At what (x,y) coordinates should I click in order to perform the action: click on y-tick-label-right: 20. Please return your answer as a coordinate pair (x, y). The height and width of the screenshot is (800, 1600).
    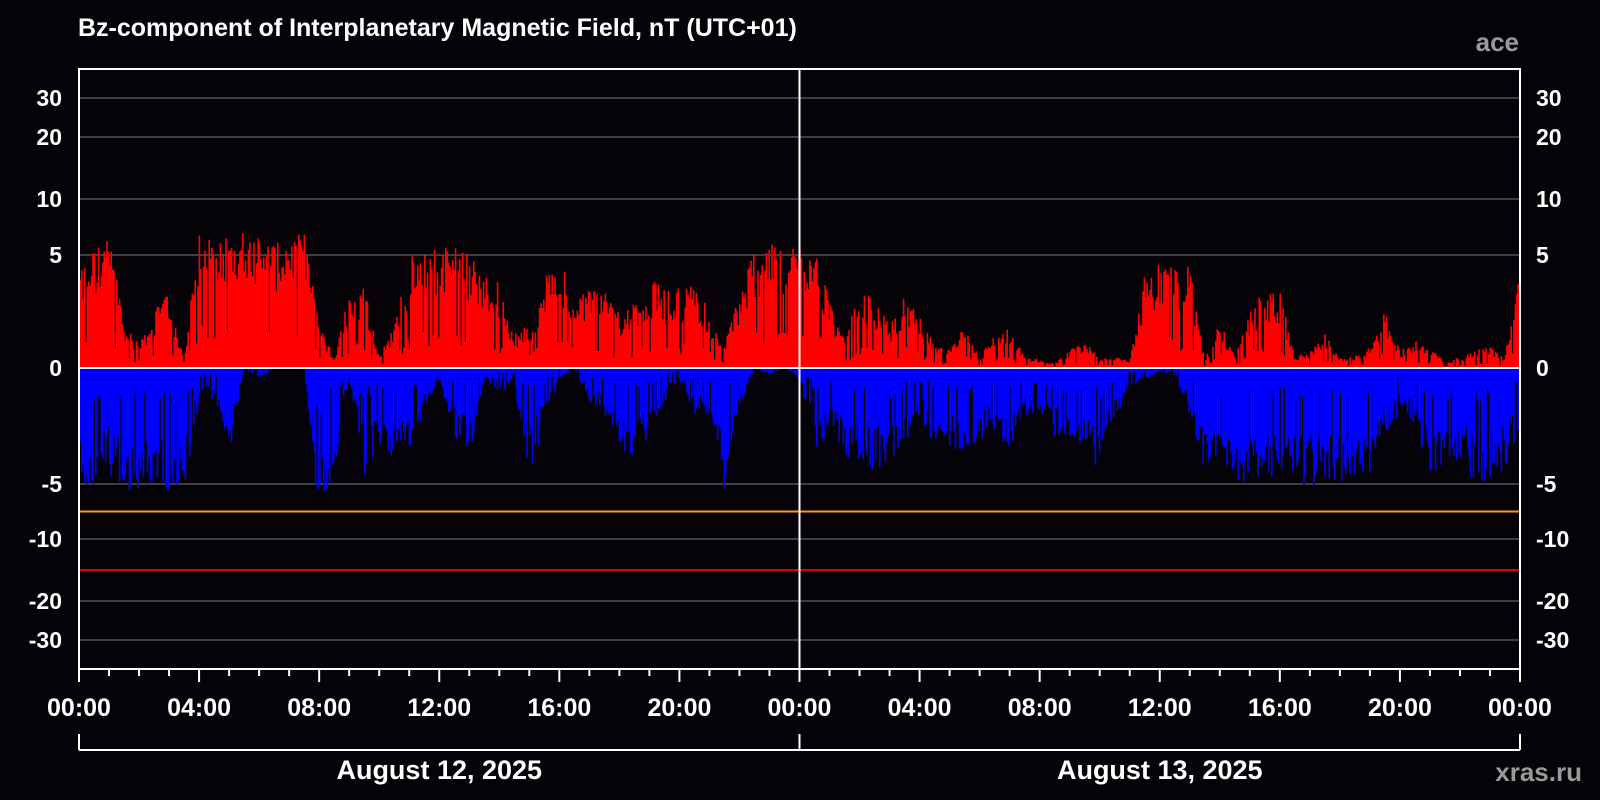
    Looking at the image, I should click on (1549, 137).